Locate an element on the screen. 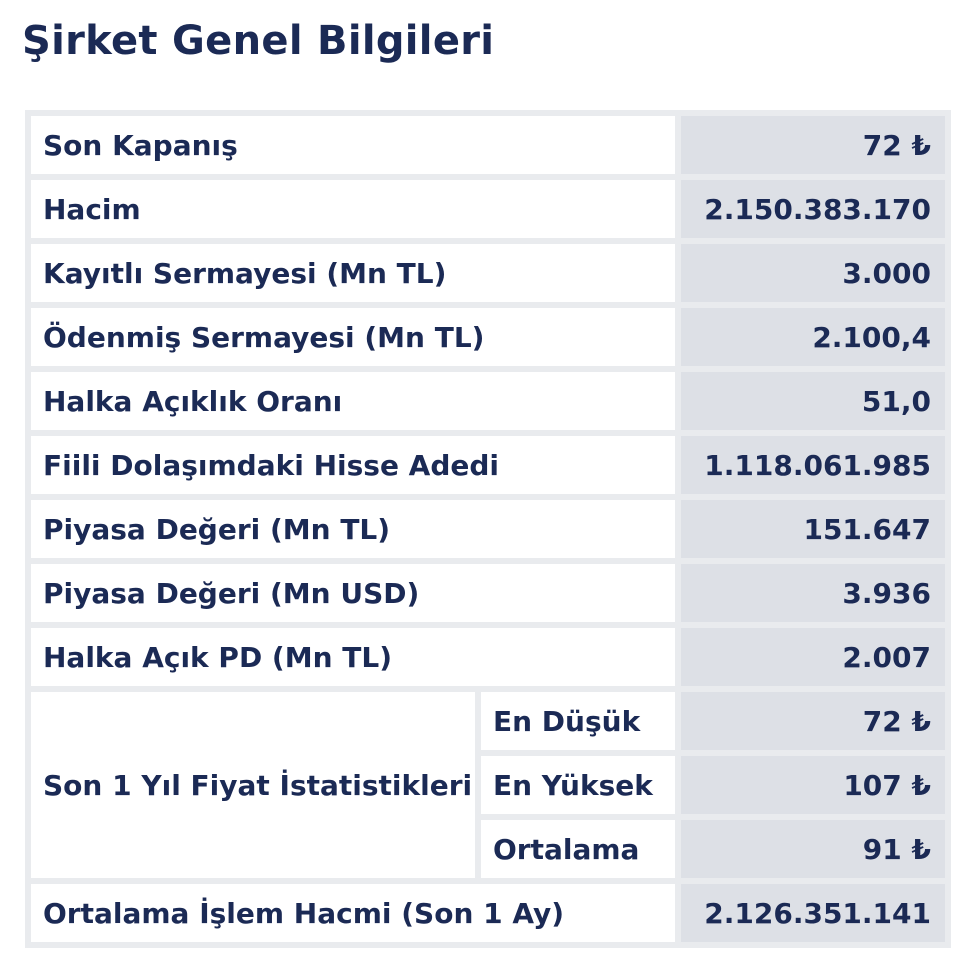  table-row: Ortalama 91 ₺ is located at coordinates (489, 849).